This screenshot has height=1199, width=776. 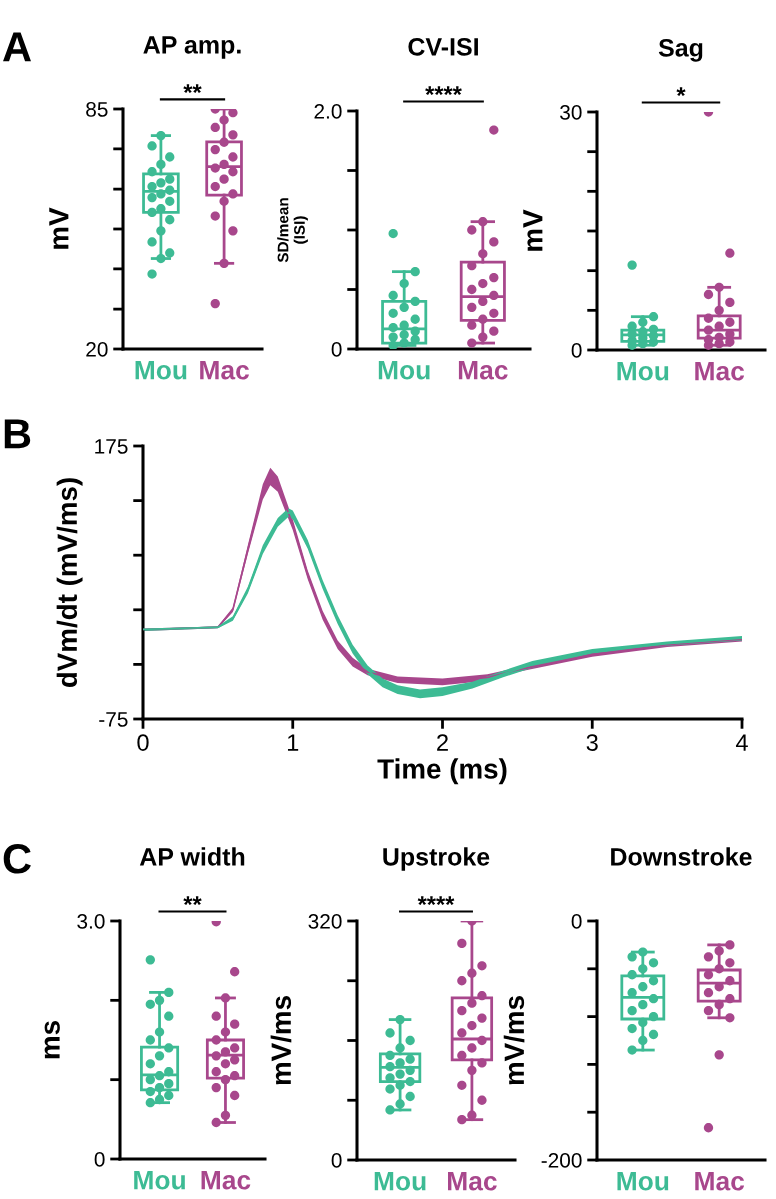 What do you see at coordinates (436, 859) in the screenshot?
I see `chart-title: Upstroke` at bounding box center [436, 859].